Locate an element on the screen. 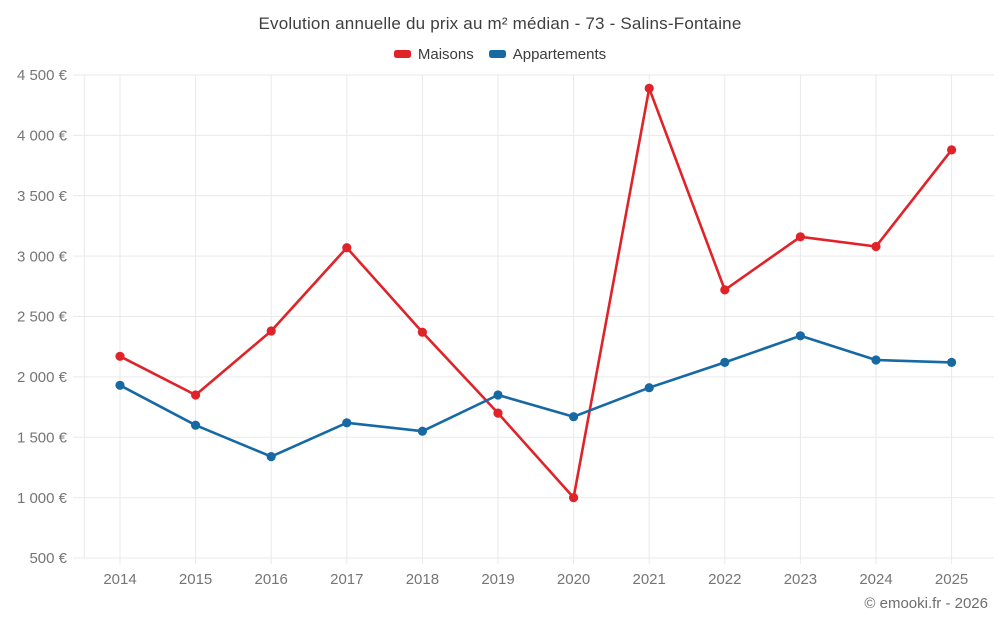 This screenshot has width=1000, height=625. legend-item-maisons: Maisons is located at coordinates (433, 54).